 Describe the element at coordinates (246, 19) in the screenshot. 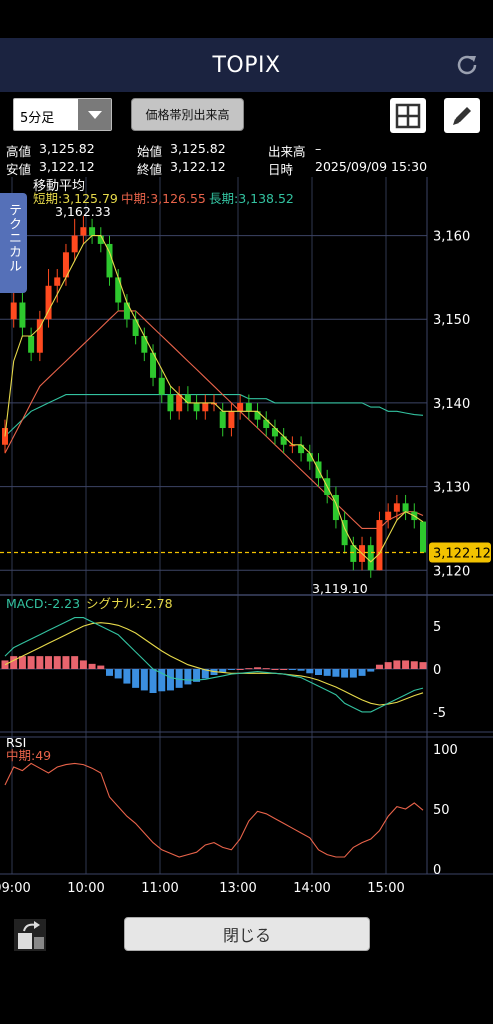

I see `status-bar` at that location.